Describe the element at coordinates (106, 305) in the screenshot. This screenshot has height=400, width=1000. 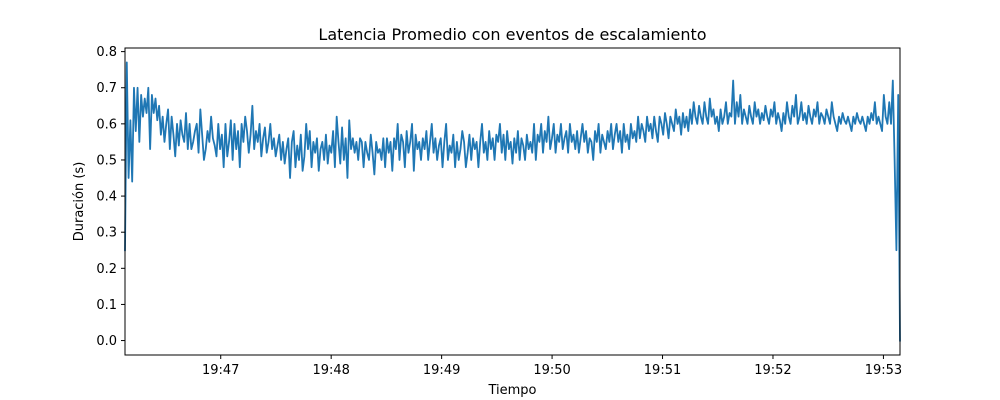
I see `y-tick-label: 0.1` at that location.